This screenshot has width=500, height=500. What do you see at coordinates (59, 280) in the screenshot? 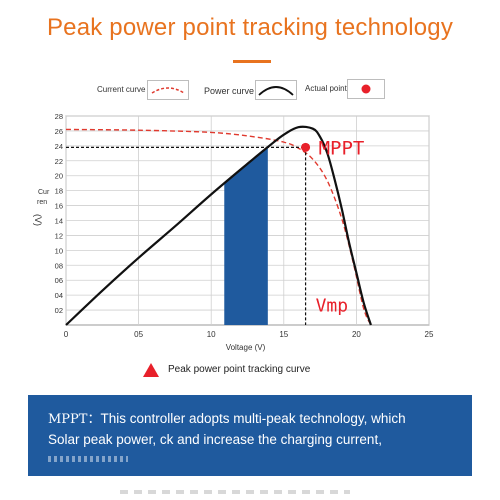
I see `y-tick-label: 06` at bounding box center [59, 280].